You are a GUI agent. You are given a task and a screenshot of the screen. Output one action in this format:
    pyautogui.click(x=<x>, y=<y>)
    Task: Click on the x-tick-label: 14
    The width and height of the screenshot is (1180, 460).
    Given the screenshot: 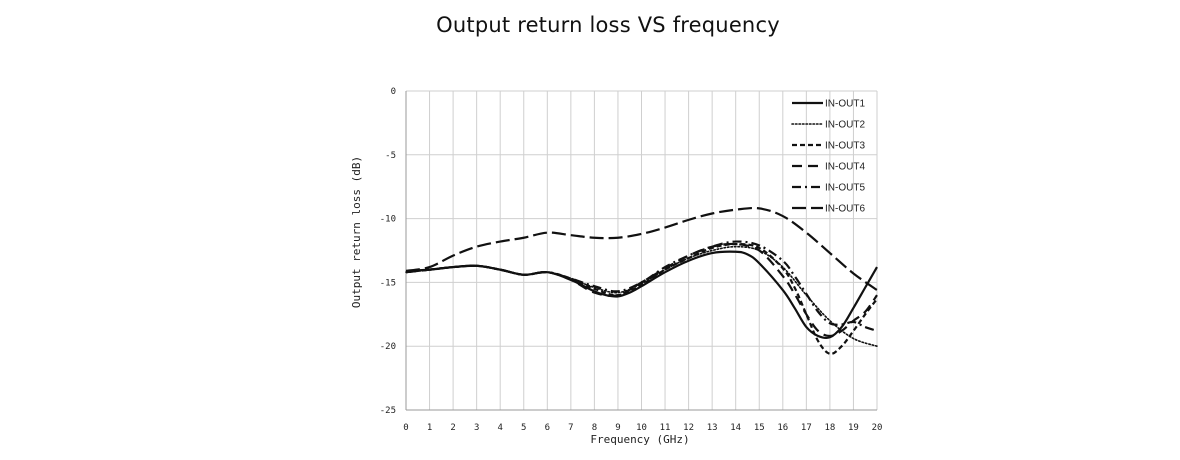 What is the action you would take?
    pyautogui.click(x=735, y=428)
    